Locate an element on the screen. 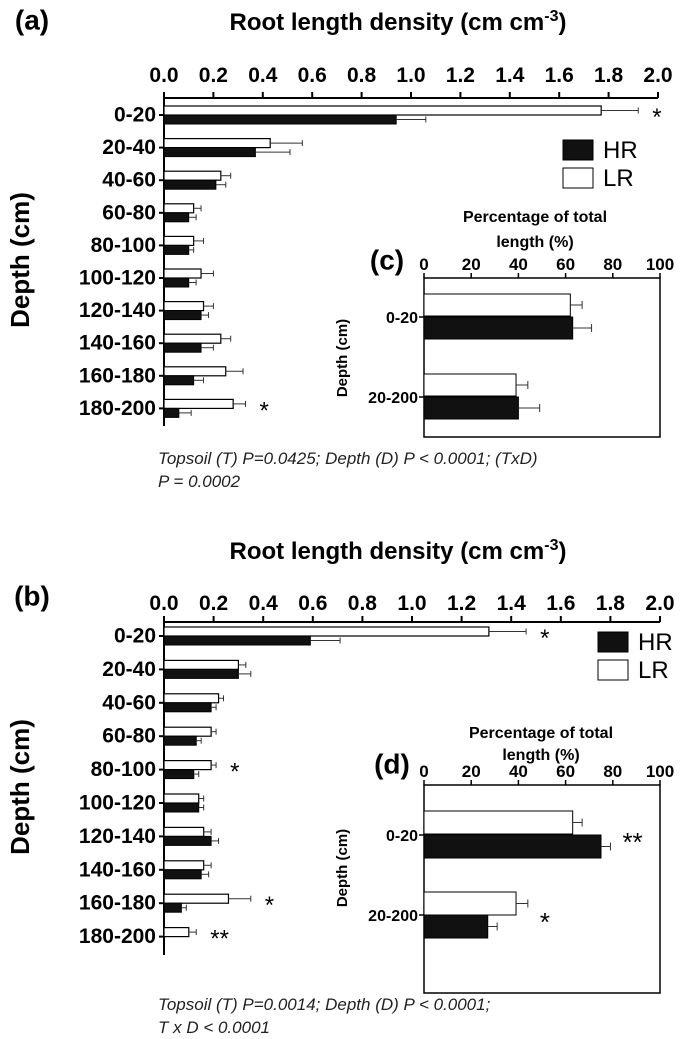  legend-label-lr: LR is located at coordinates (653, 670).